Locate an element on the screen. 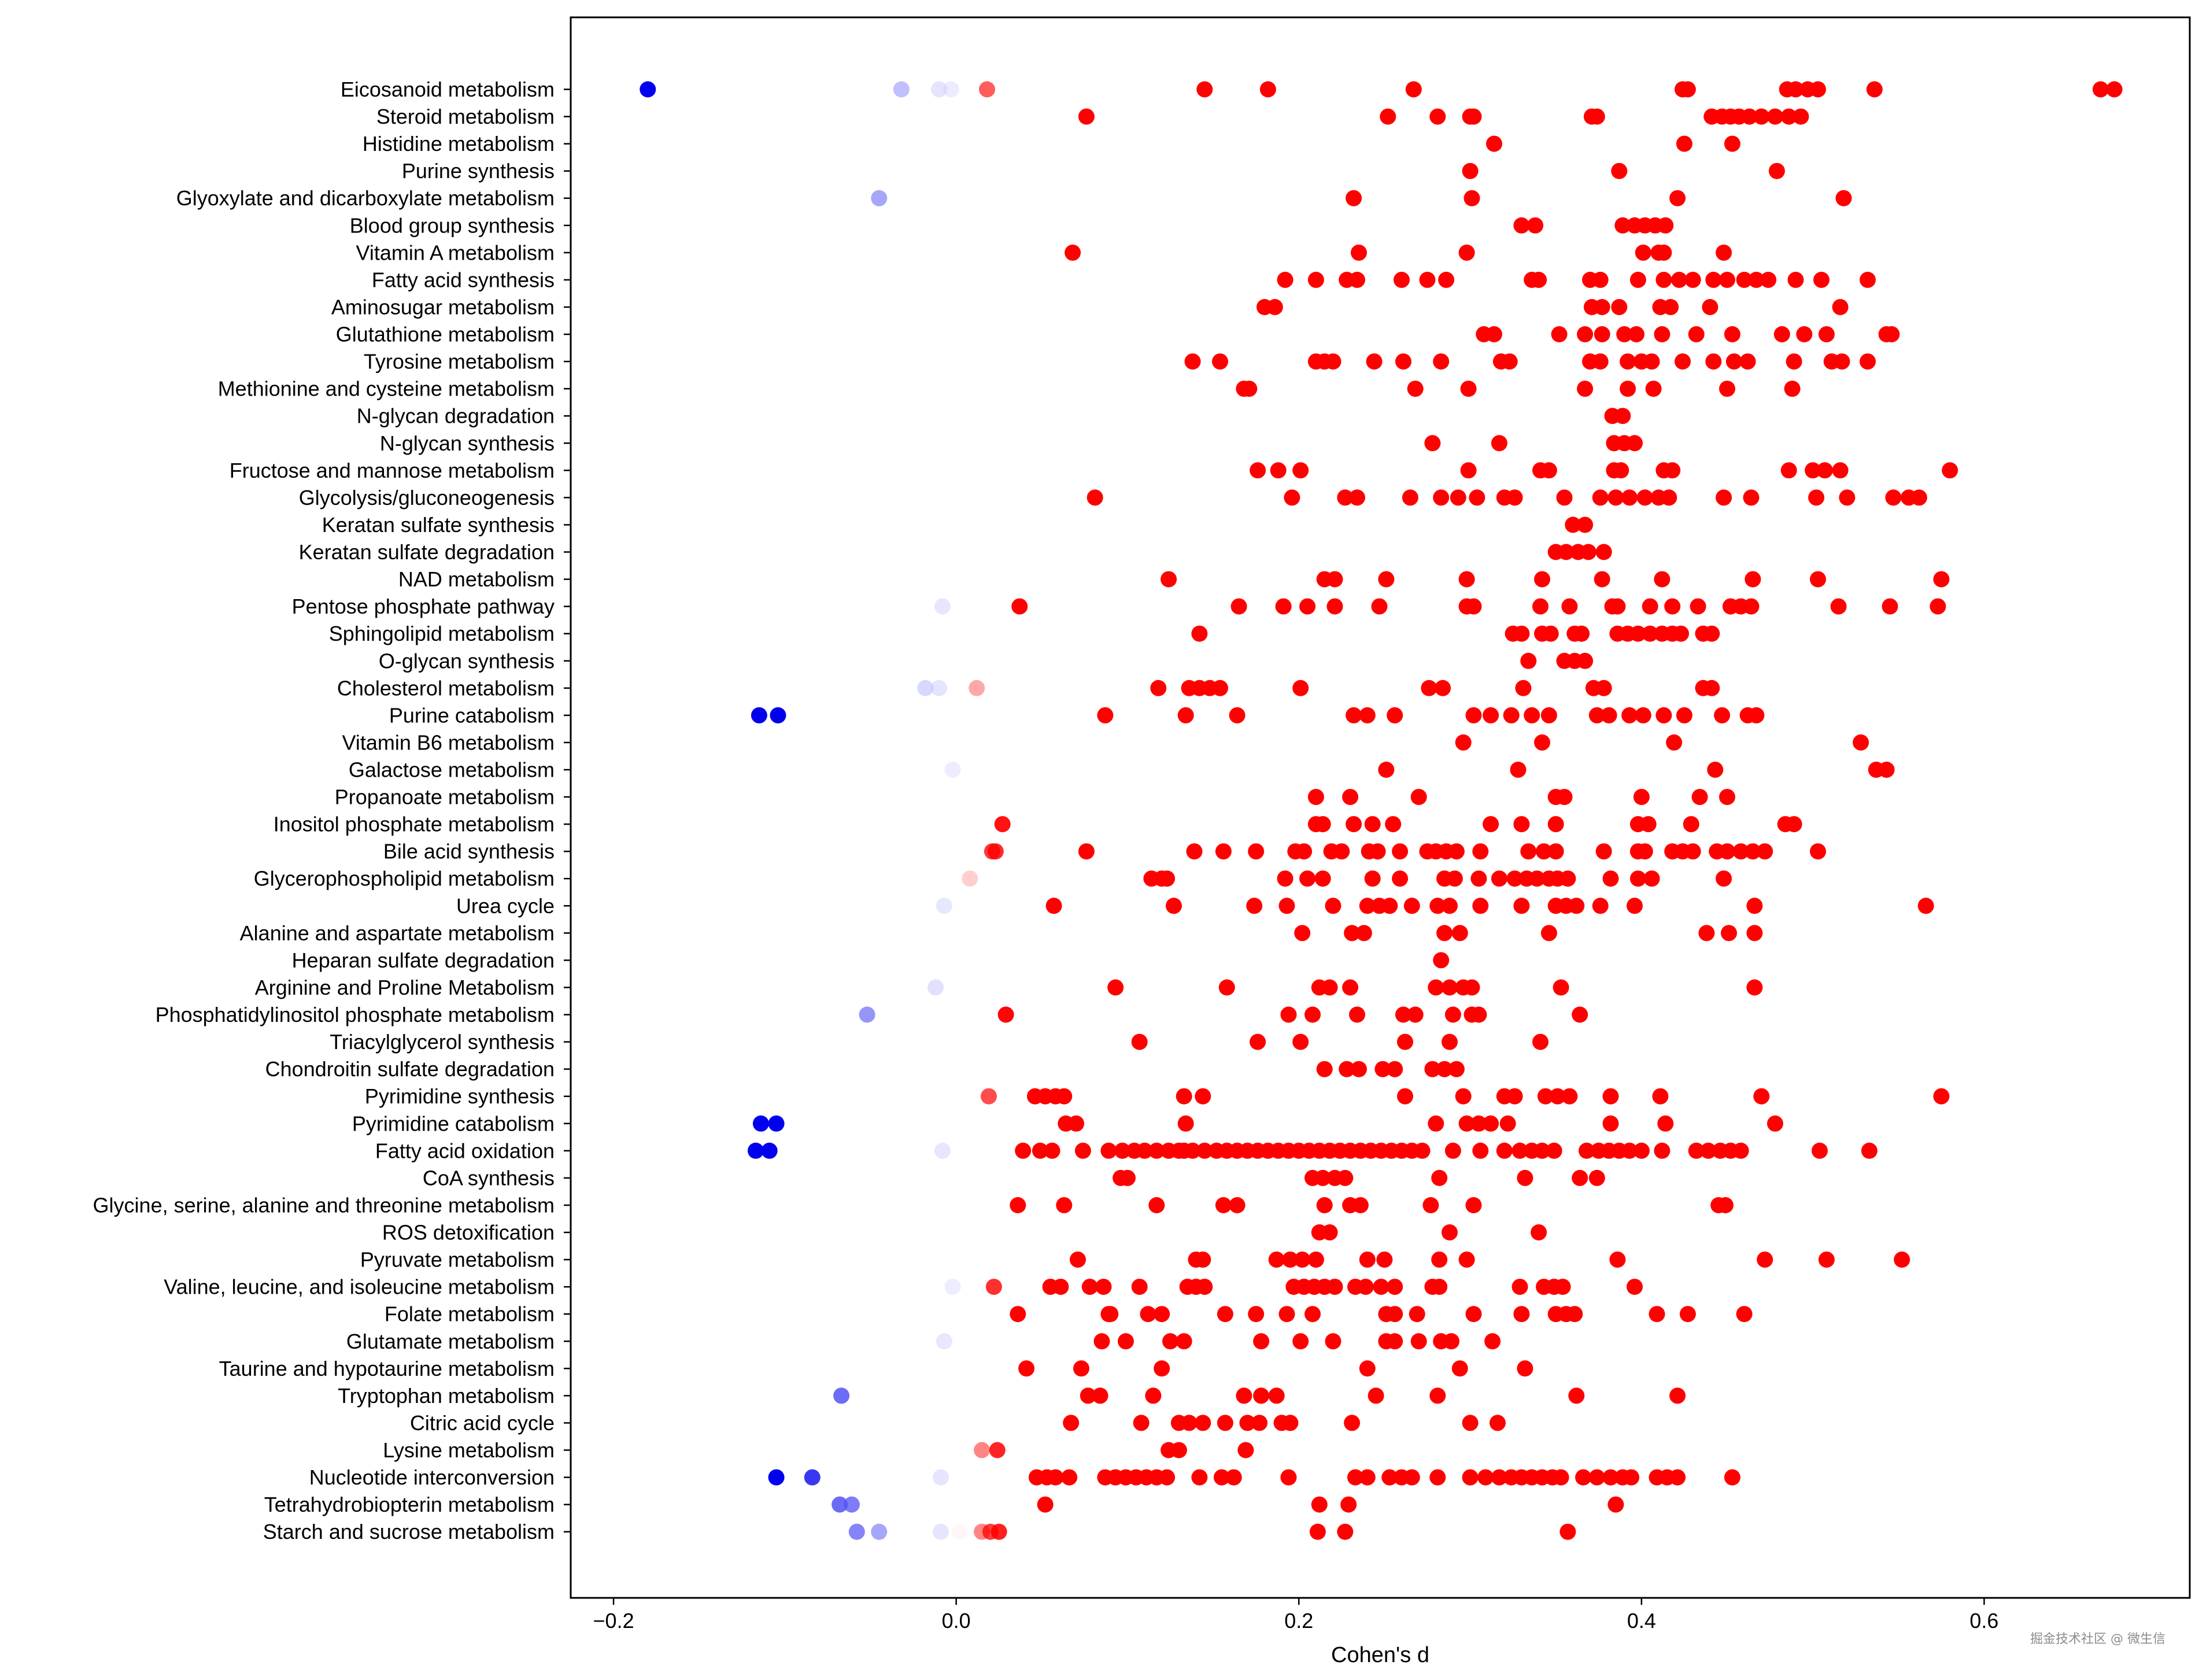 Image resolution: width=2199 pixels, height=1680 pixels. y-tick-label: Aminosugar metabolism is located at coordinates (443, 307).